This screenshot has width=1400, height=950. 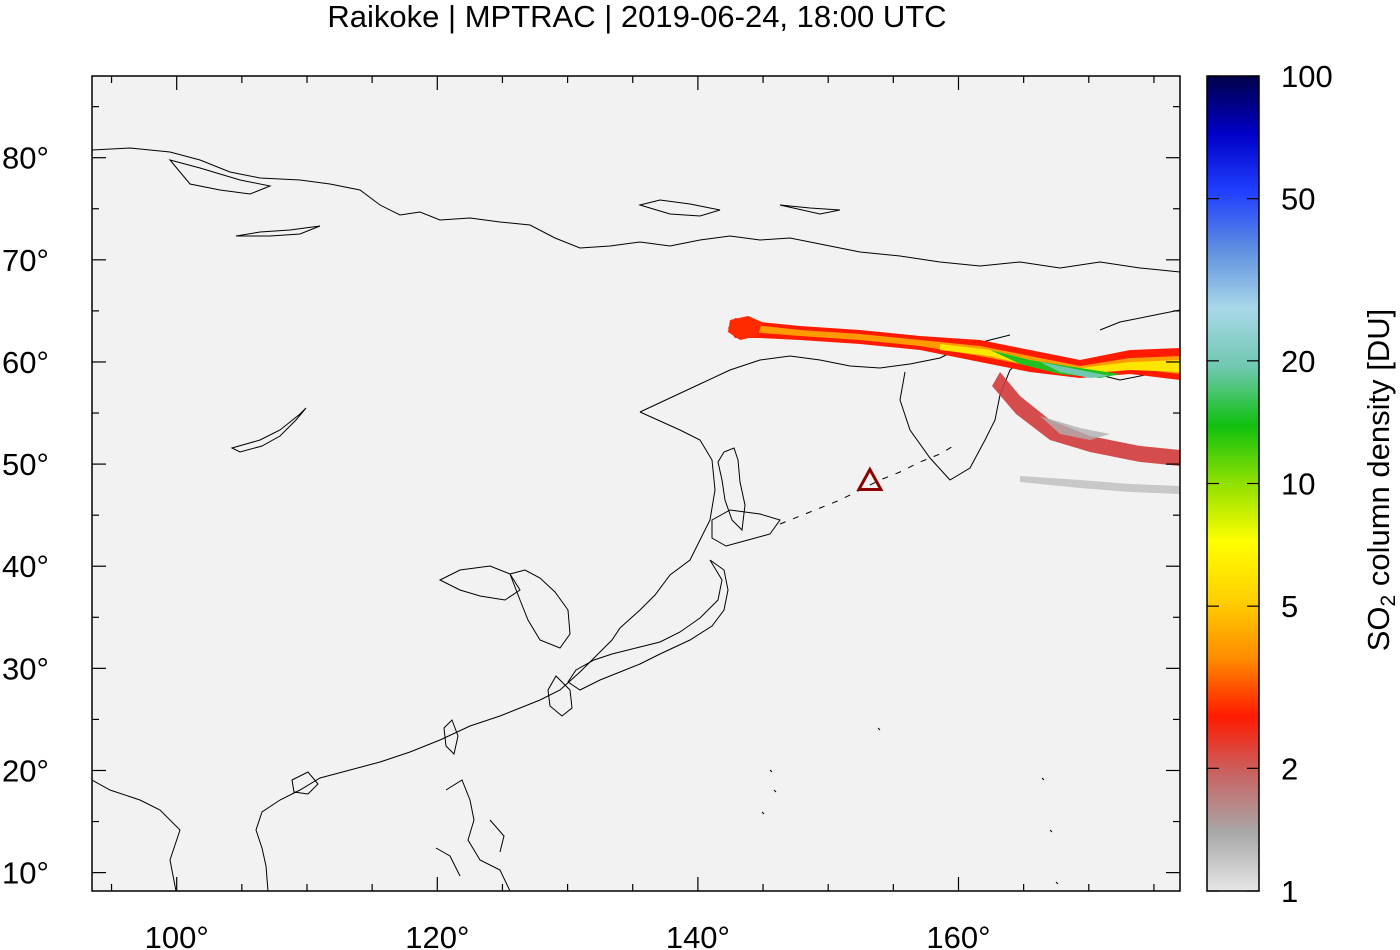 What do you see at coordinates (698, 935) in the screenshot?
I see `lon-tick-label: 140°` at bounding box center [698, 935].